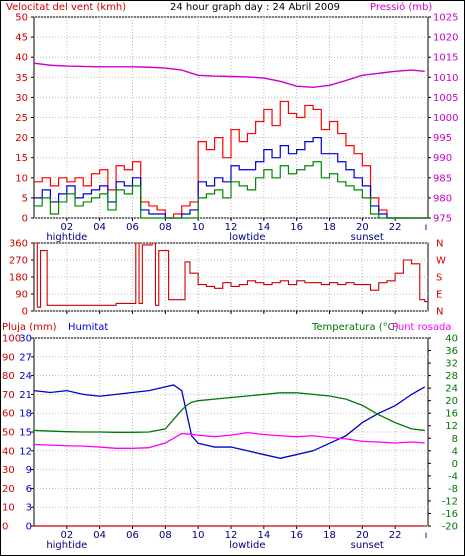  I want to click on wind-direction-panel: 0 N 90 E 180 S 270 W 360 N, so click(227, 278).